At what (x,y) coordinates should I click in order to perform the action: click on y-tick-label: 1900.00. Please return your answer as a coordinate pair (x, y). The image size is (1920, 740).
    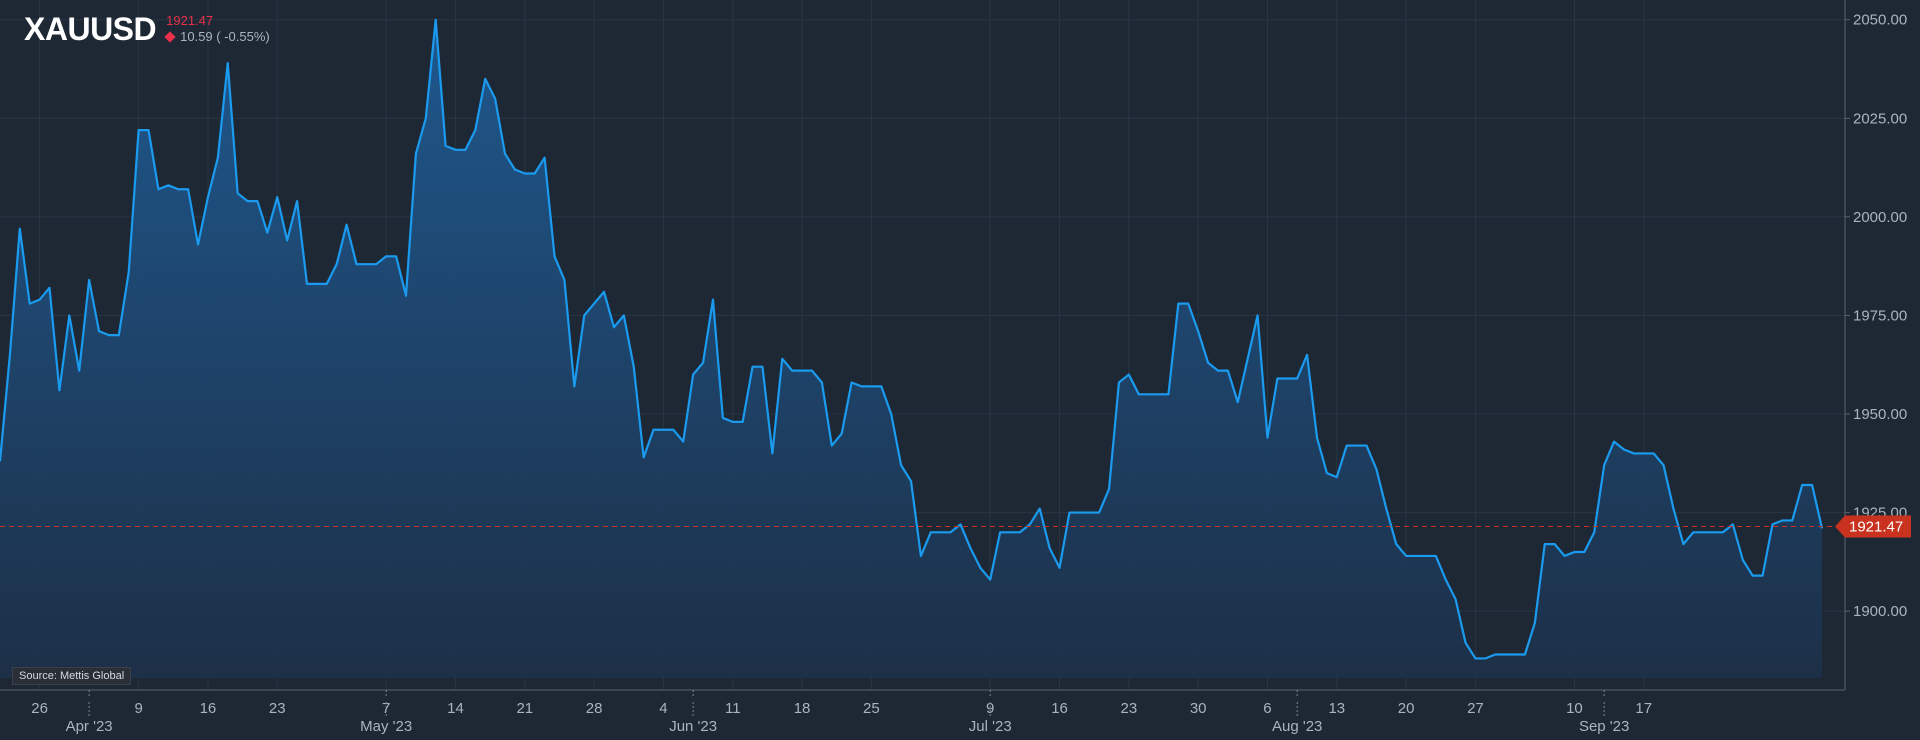
    Looking at the image, I should click on (1880, 611).